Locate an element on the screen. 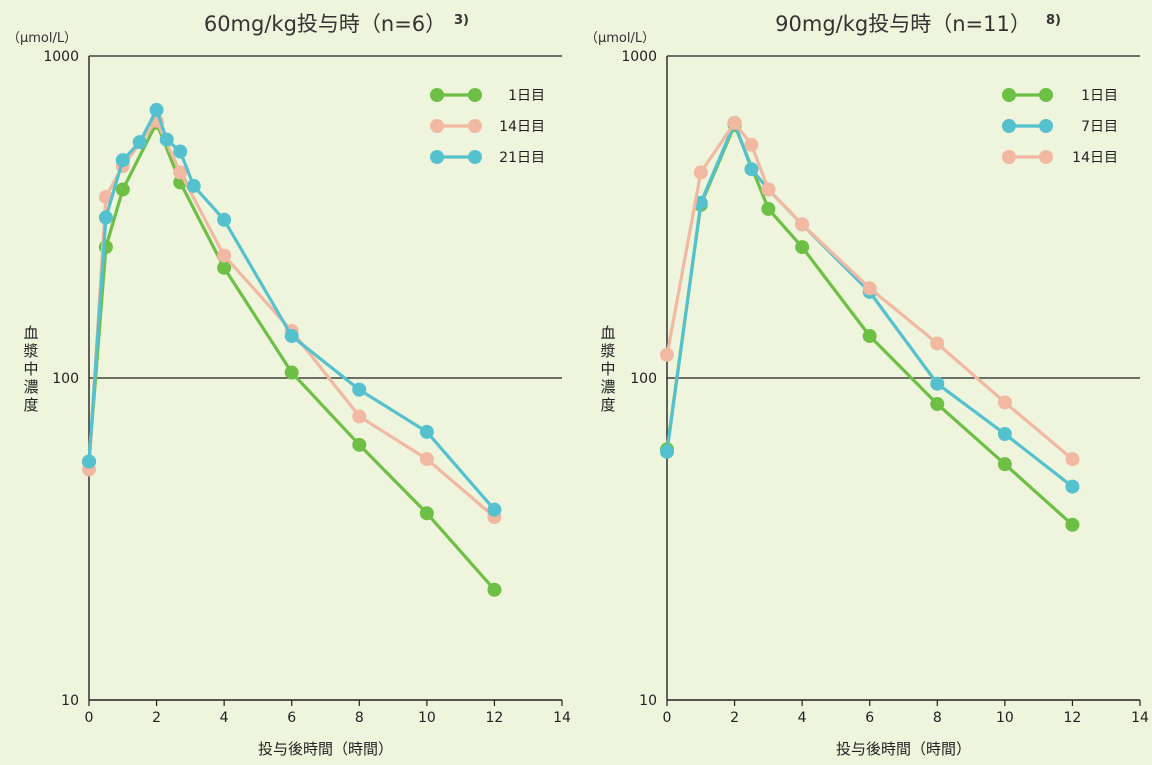  legend-label: 21日目 is located at coordinates (522, 158).